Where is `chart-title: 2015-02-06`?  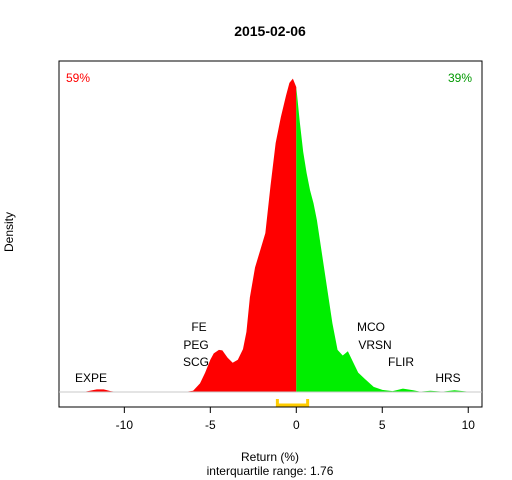
chart-title: 2015-02-06 is located at coordinates (270, 31).